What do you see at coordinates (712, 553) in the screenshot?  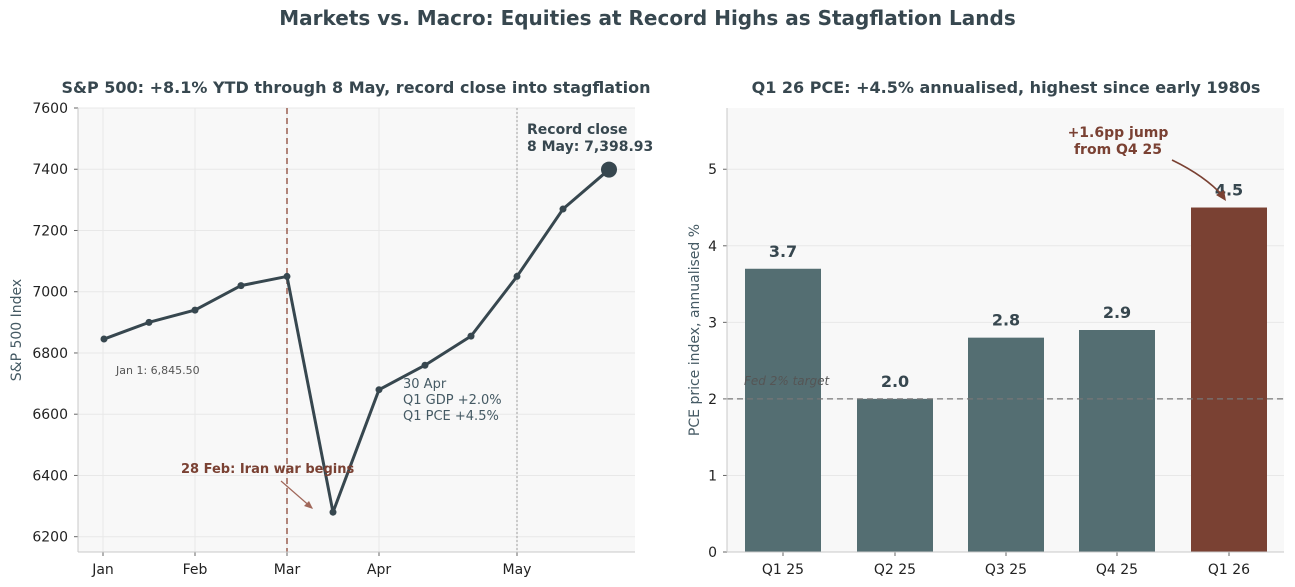 I see `bar-chart-y-tick-label: 0` at bounding box center [712, 553].